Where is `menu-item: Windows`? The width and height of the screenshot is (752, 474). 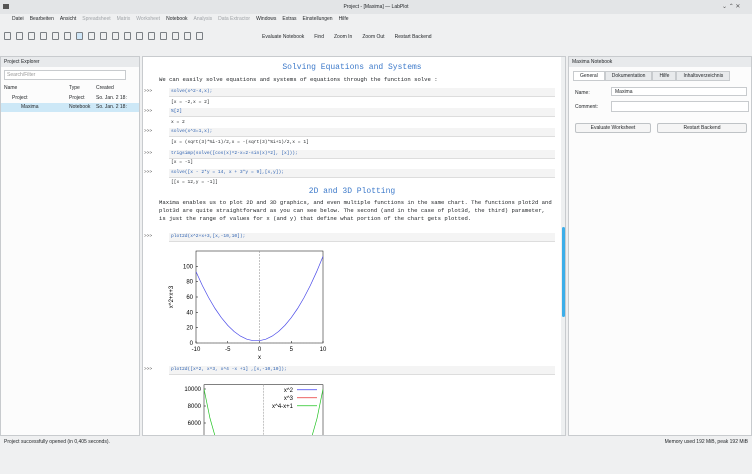 menu-item: Windows is located at coordinates (266, 19).